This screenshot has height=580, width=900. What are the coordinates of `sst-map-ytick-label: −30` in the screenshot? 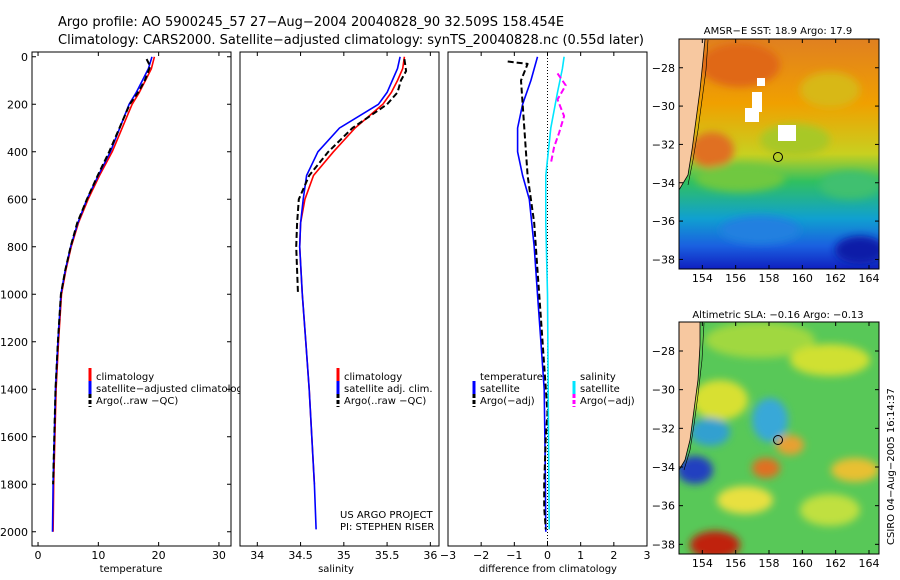 It's located at (663, 106).